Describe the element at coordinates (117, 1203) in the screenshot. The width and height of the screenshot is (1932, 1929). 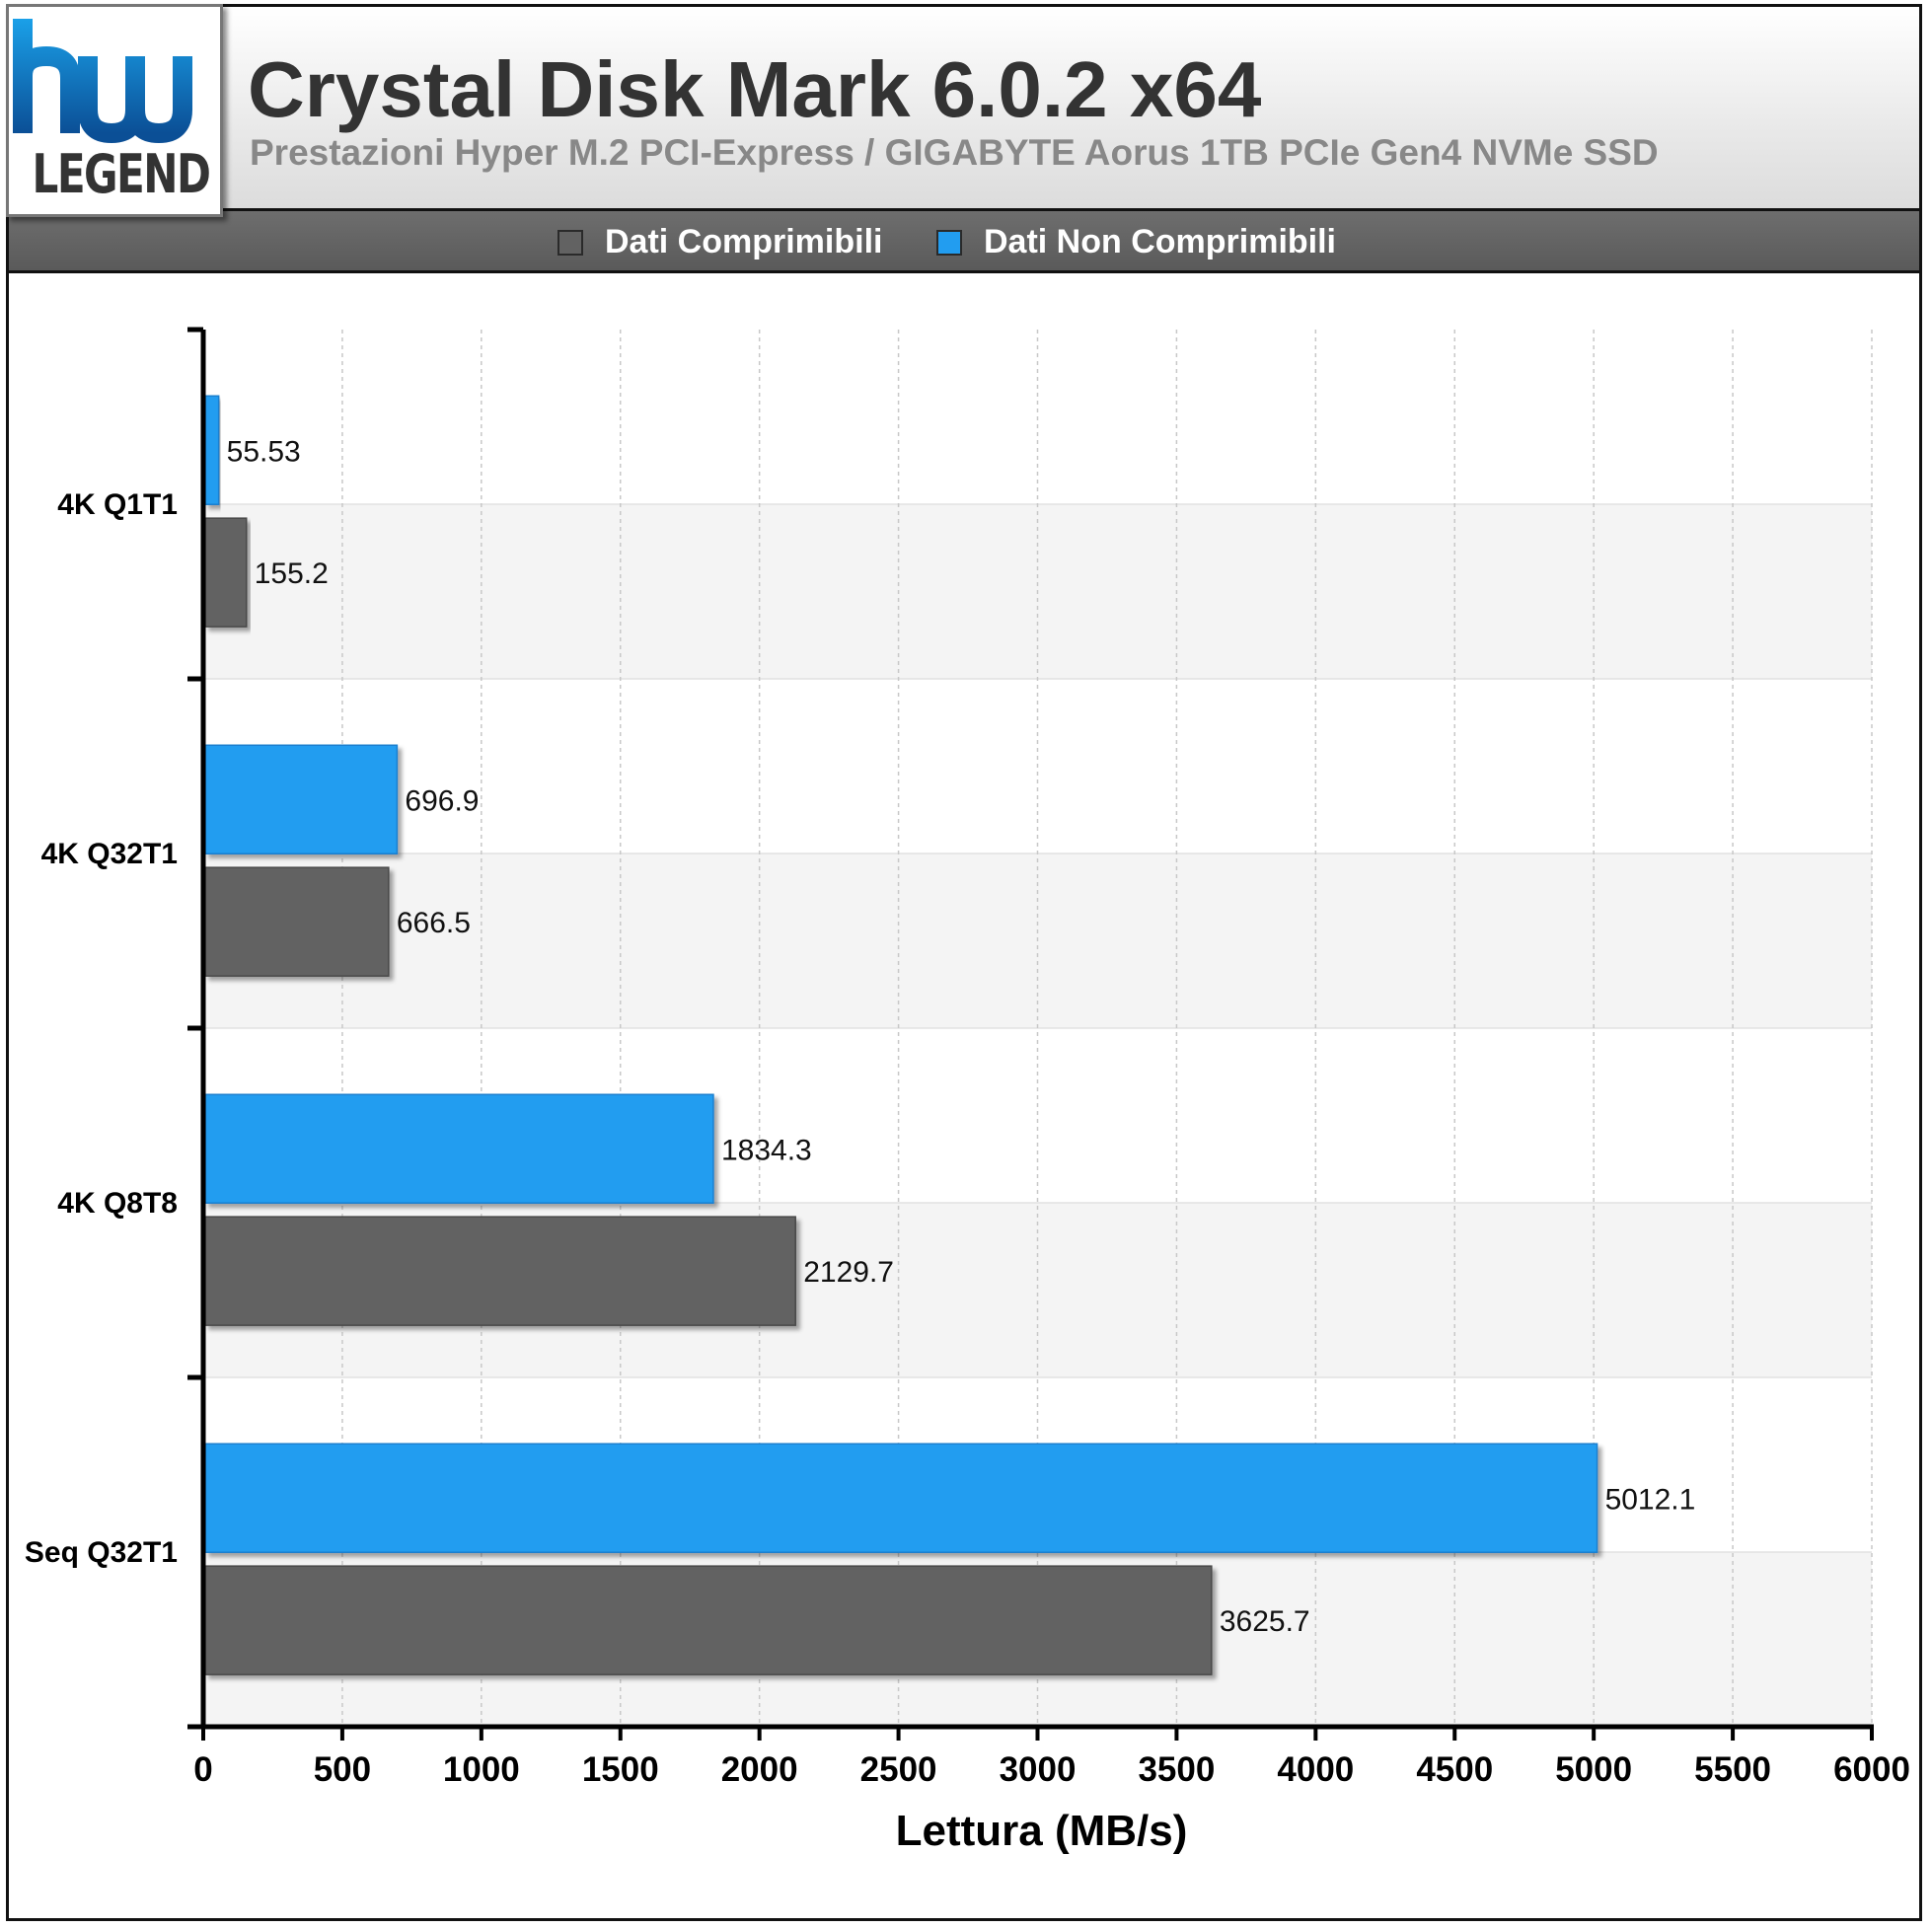
I see `category-label: 4K Q8T8` at that location.